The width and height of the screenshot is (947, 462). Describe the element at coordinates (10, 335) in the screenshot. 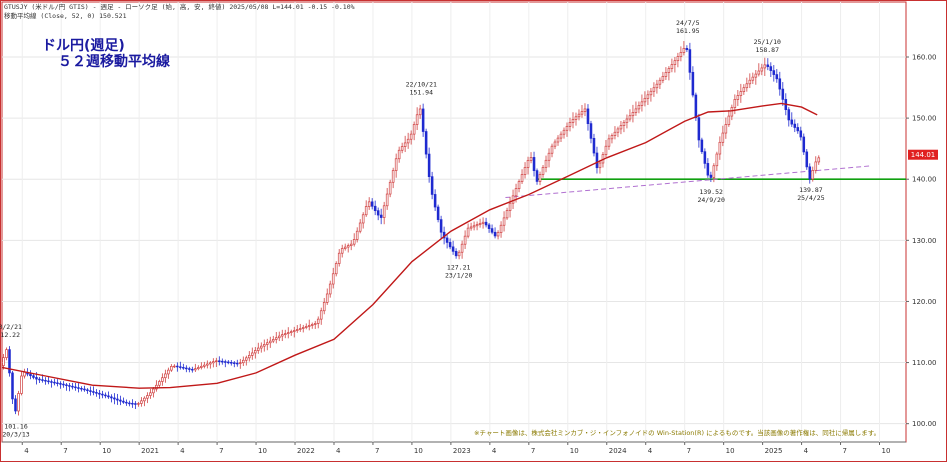

I see `annotation-label: 112.22` at that location.